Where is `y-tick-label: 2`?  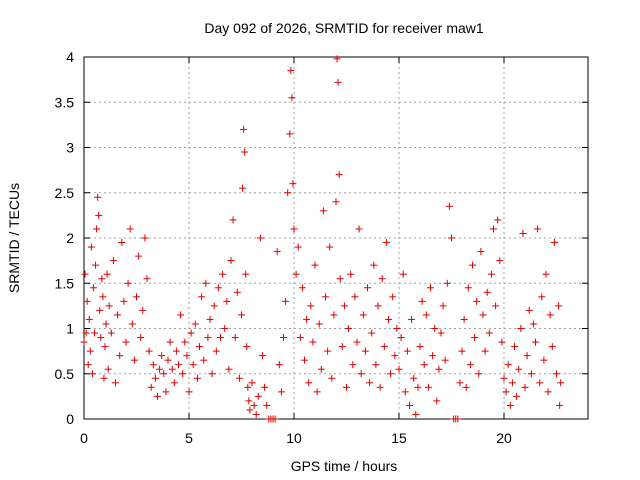
y-tick-label: 2 is located at coordinates (70, 238).